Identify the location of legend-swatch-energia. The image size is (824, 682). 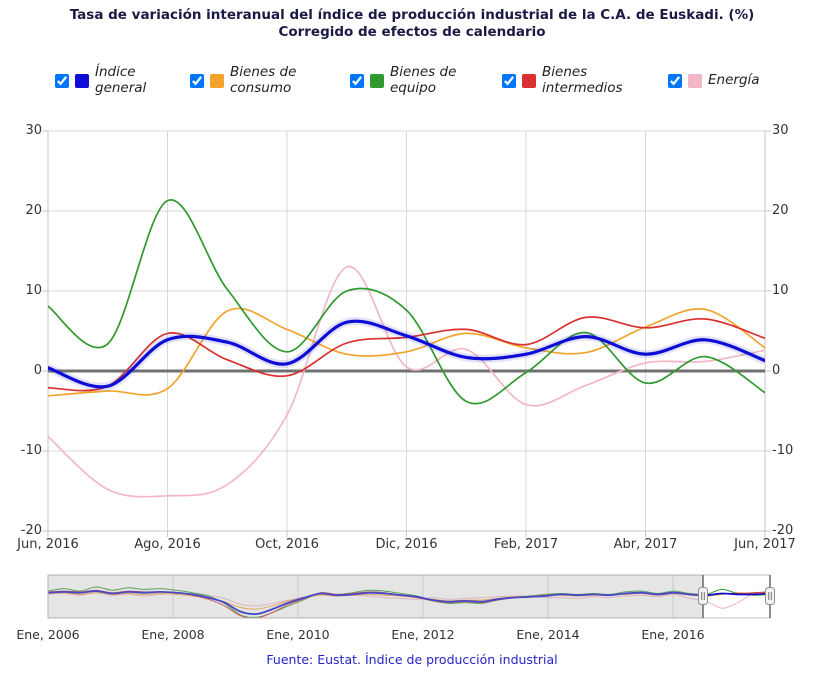
(695, 81).